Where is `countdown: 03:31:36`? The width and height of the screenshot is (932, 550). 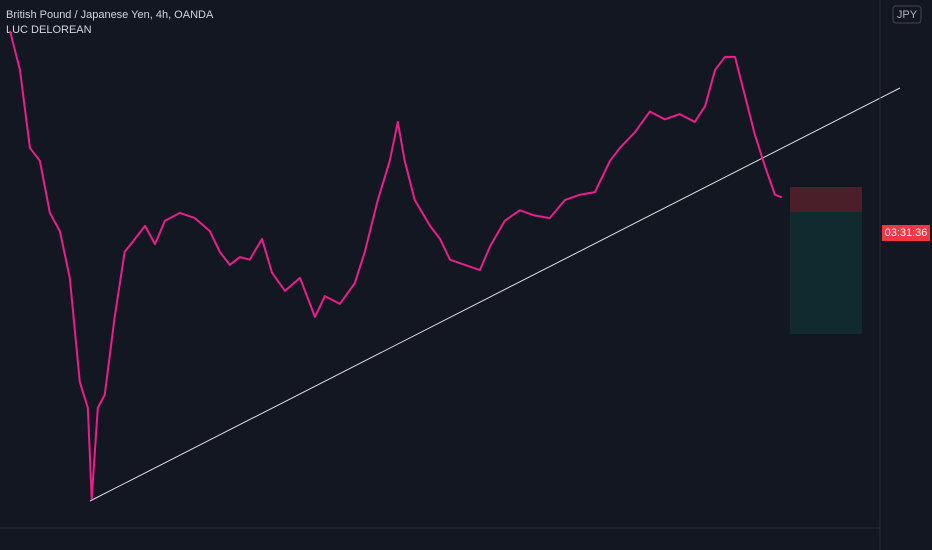 countdown: 03:31:36 is located at coordinates (906, 233).